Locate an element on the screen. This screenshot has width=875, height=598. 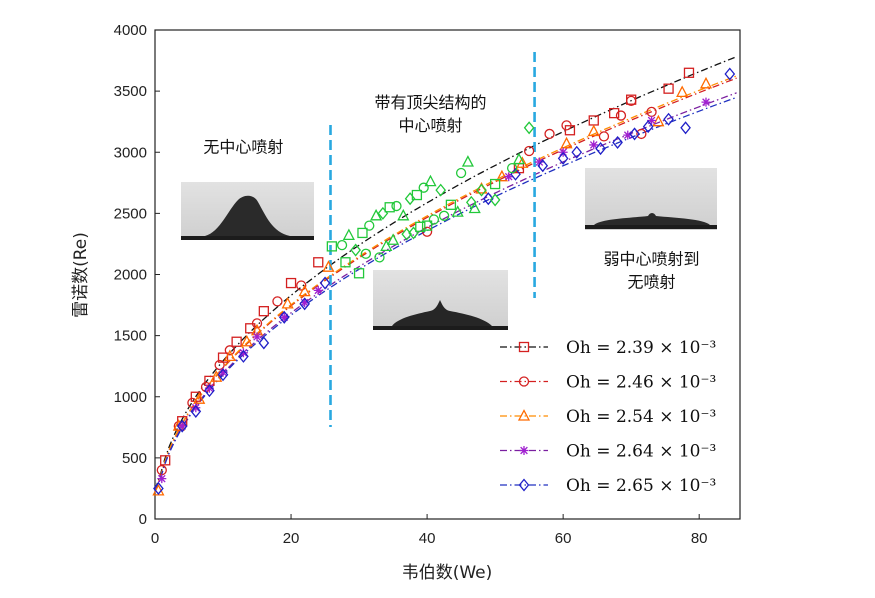
x-tick-label: 0 is located at coordinates (155, 538).